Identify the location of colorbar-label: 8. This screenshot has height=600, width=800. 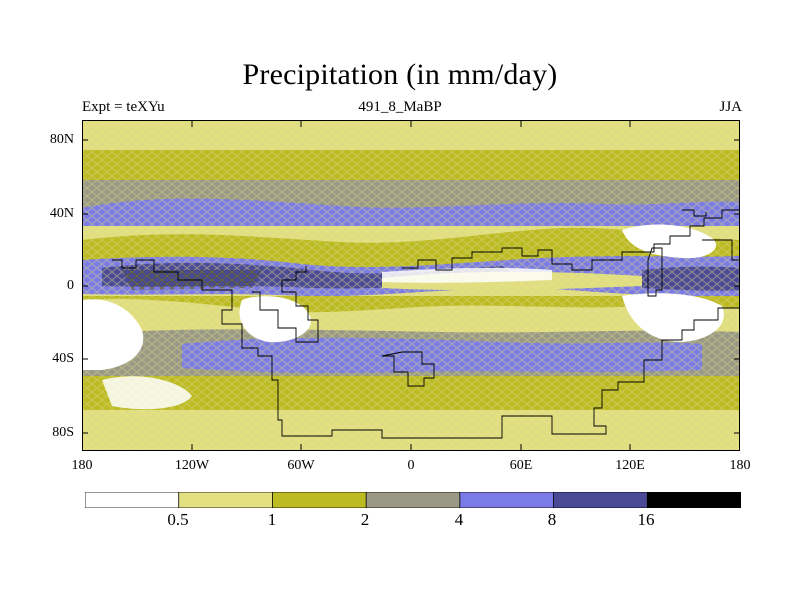
(552, 519).